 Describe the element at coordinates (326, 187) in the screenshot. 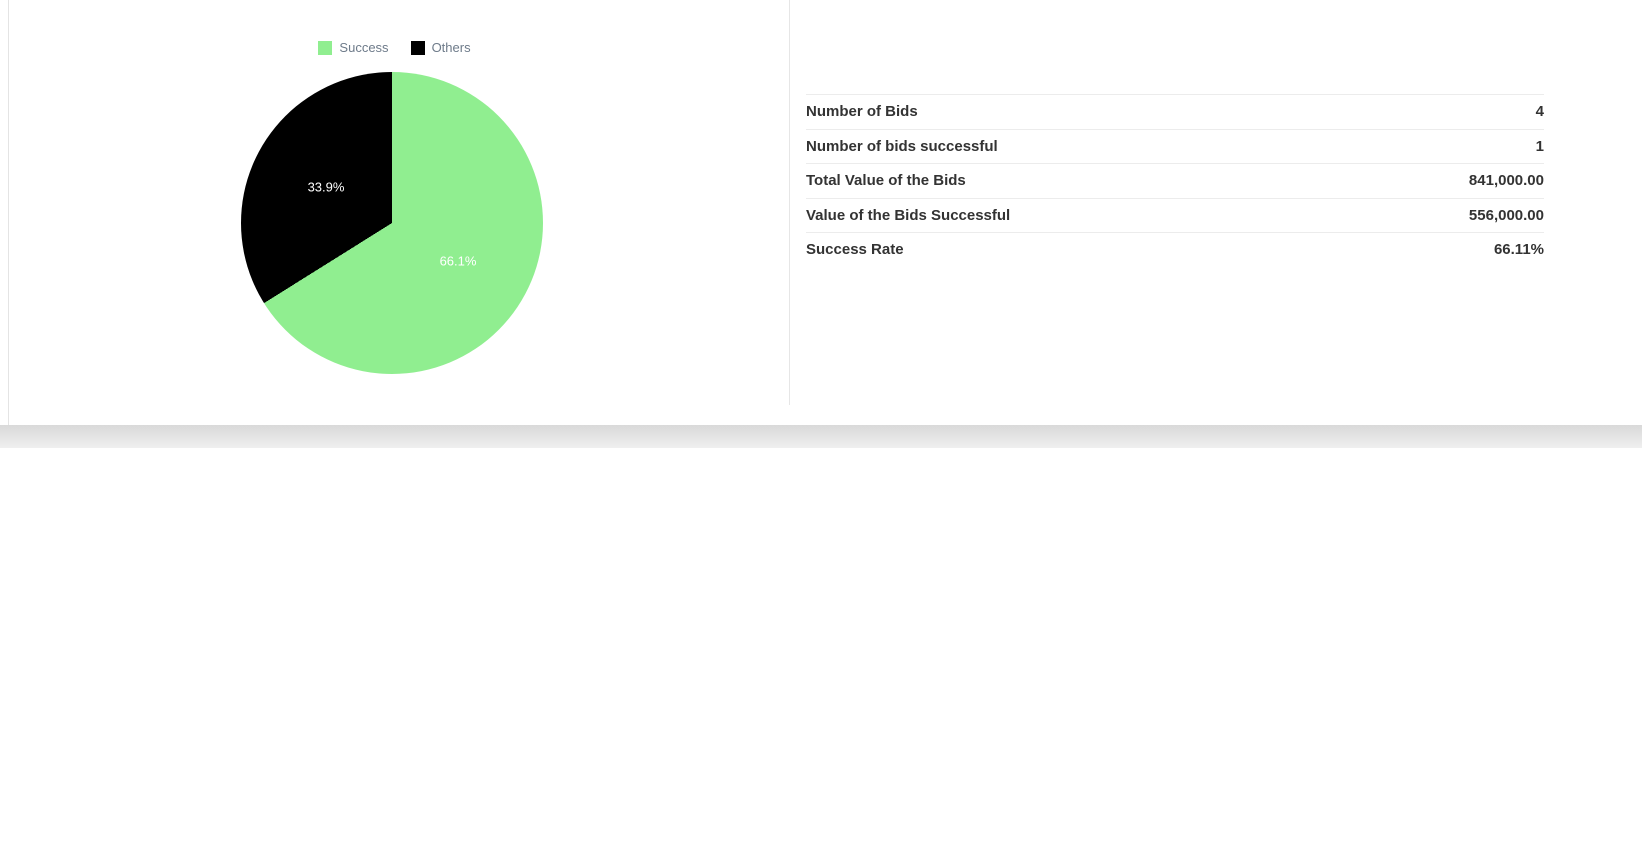

I see `pie-slice-label-others: 33.9%` at that location.